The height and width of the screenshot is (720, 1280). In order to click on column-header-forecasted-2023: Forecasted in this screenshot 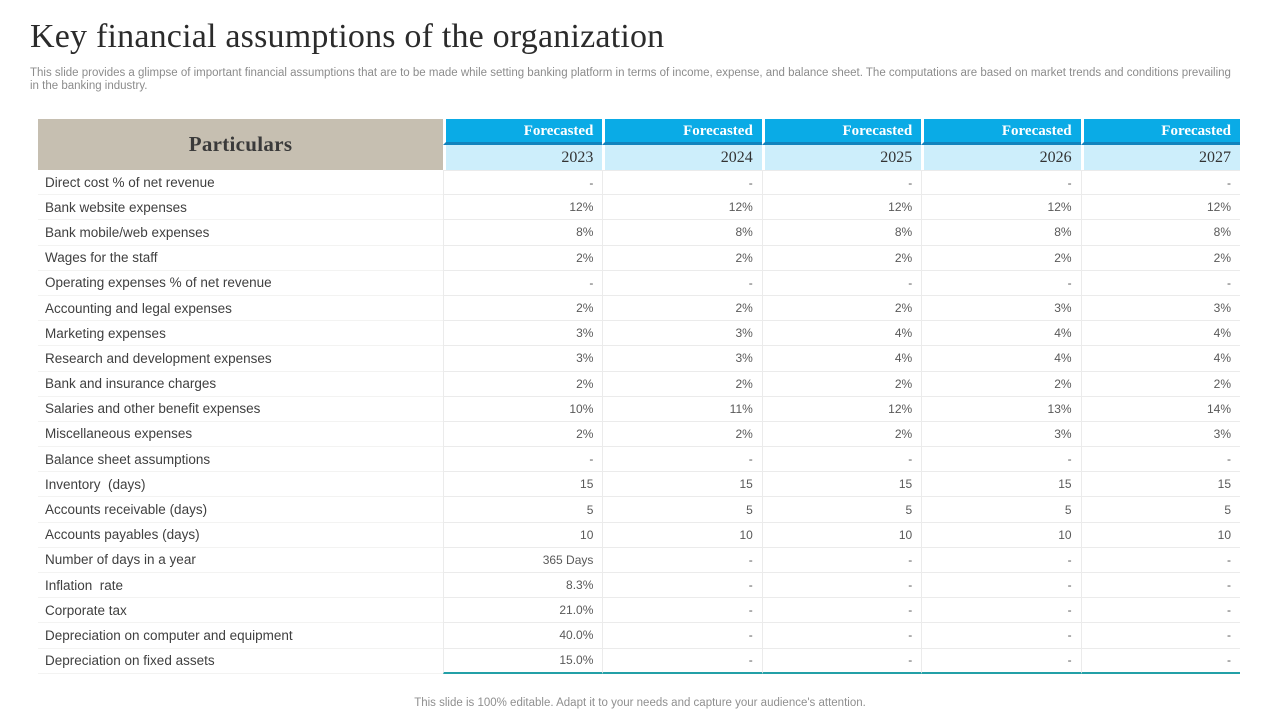, I will do `click(523, 132)`.